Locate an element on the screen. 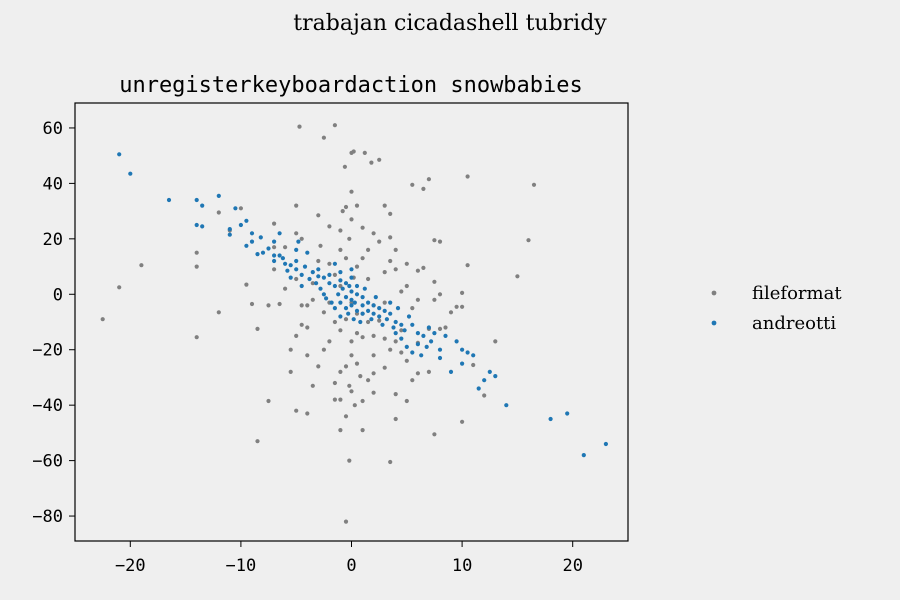 The width and height of the screenshot is (900, 600). legend-label-fileformat: fileformat is located at coordinates (797, 293).